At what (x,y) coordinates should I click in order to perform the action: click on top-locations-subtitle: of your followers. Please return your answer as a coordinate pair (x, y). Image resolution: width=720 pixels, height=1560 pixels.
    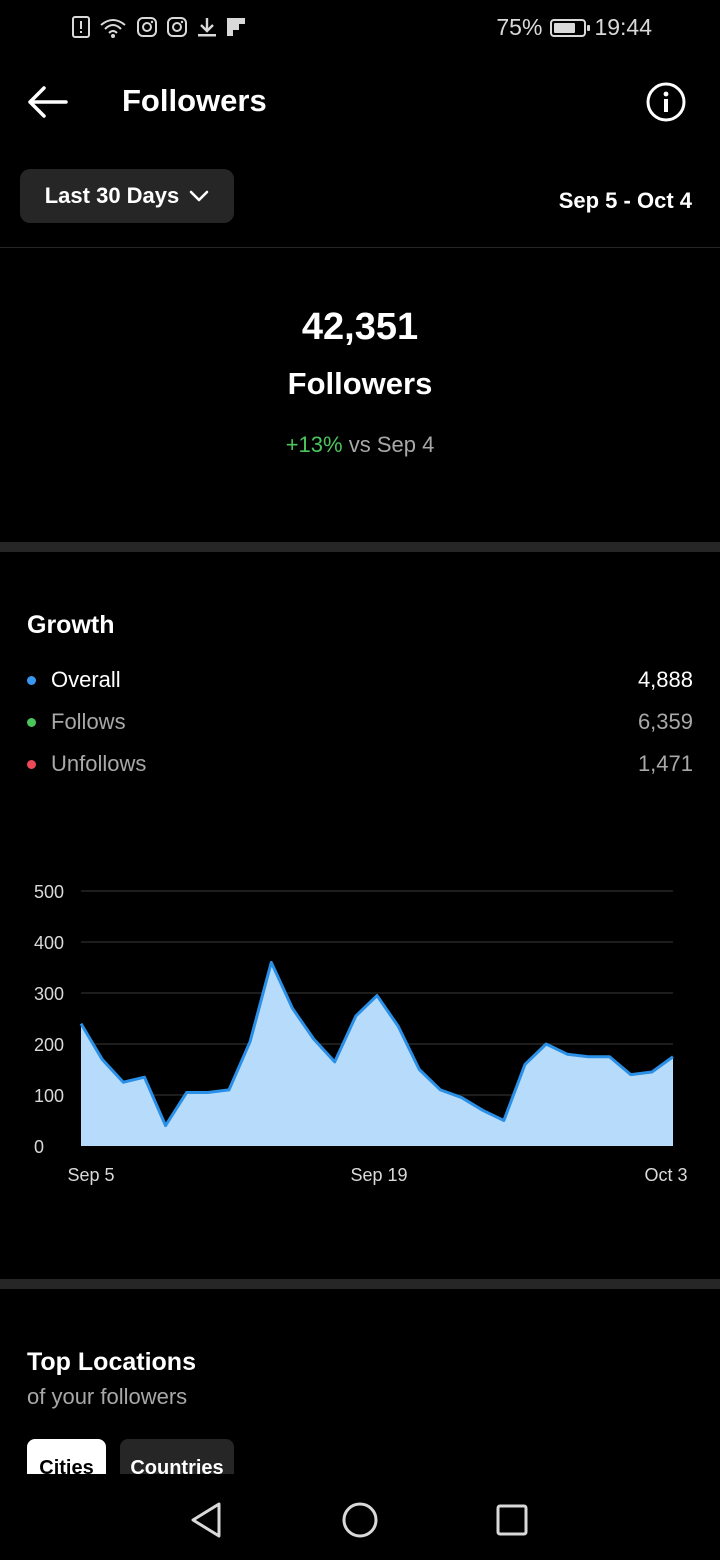
    Looking at the image, I should click on (107, 1396).